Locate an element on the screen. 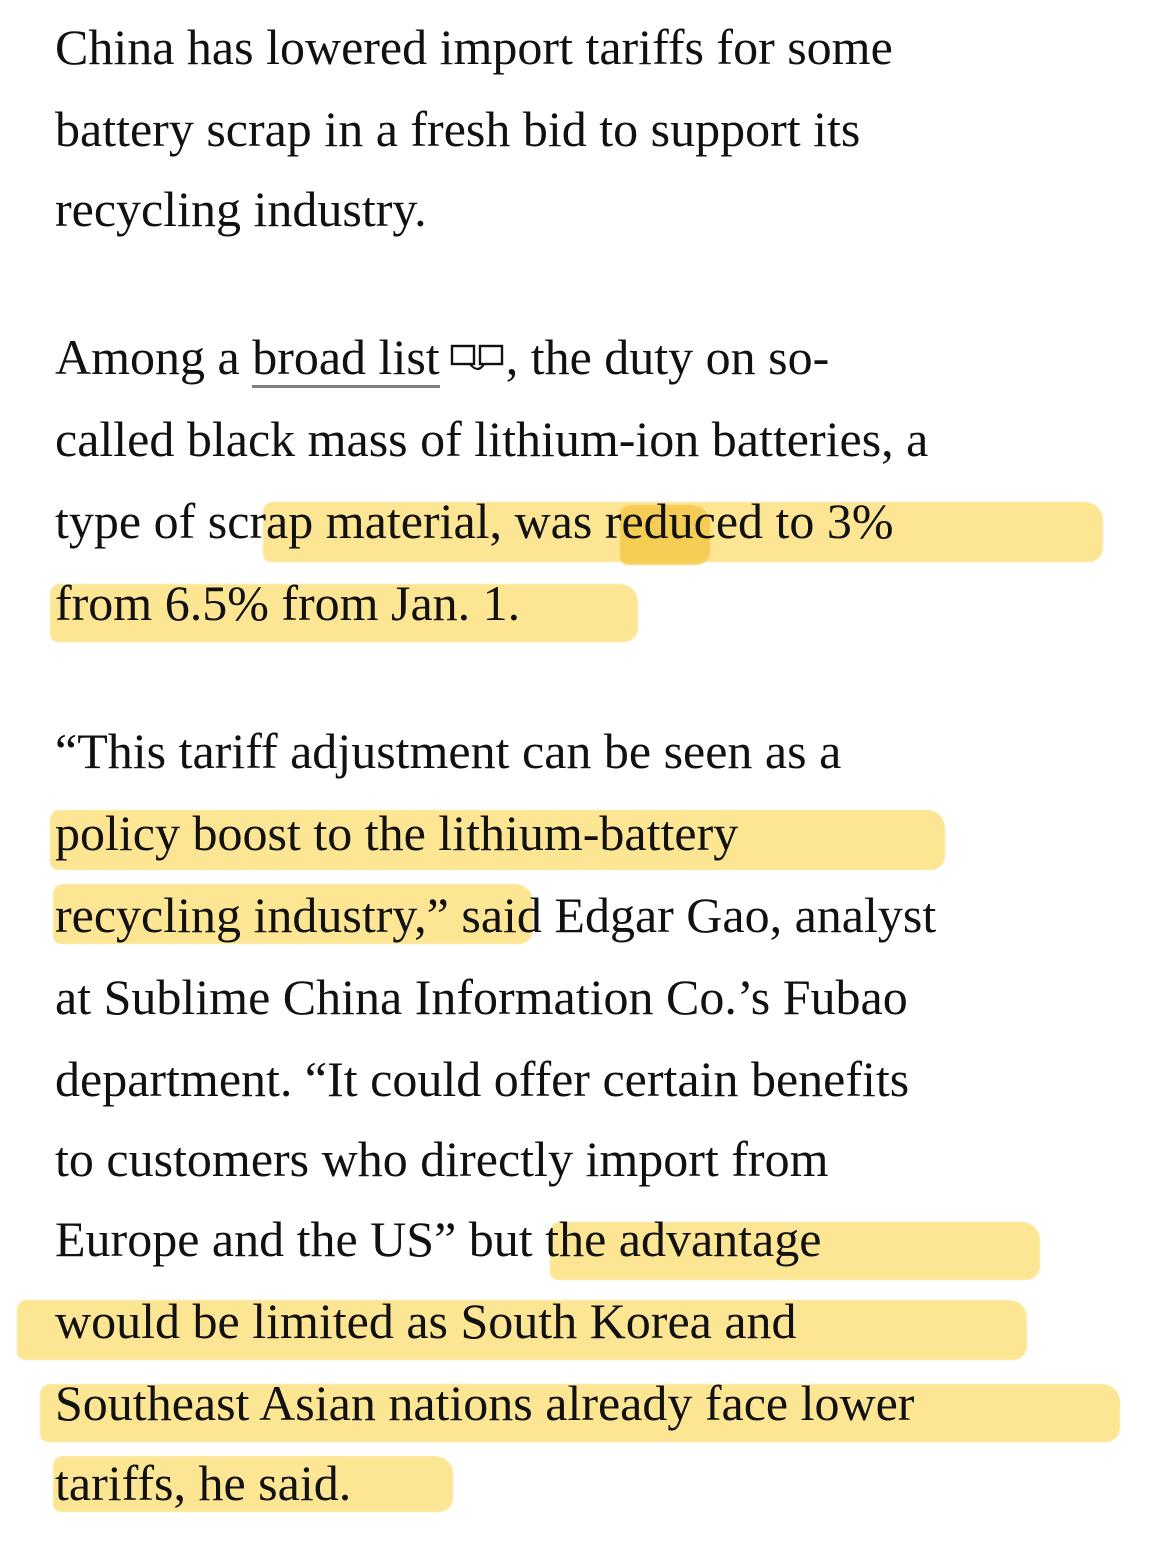  highlighted-text: would be limited as South Korea and is located at coordinates (426, 1321).